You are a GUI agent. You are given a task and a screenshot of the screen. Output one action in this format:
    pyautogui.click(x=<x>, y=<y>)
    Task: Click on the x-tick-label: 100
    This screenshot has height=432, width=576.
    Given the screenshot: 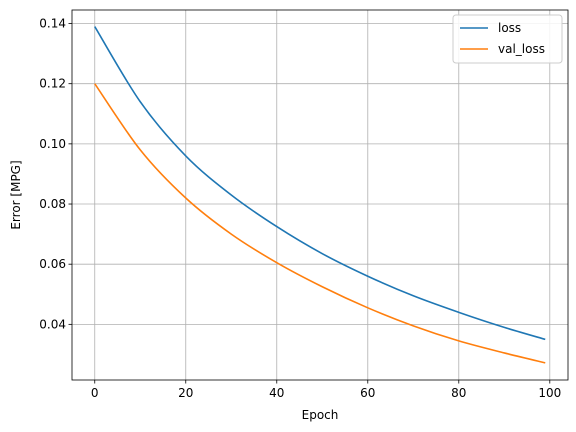 What is the action you would take?
    pyautogui.click(x=549, y=393)
    